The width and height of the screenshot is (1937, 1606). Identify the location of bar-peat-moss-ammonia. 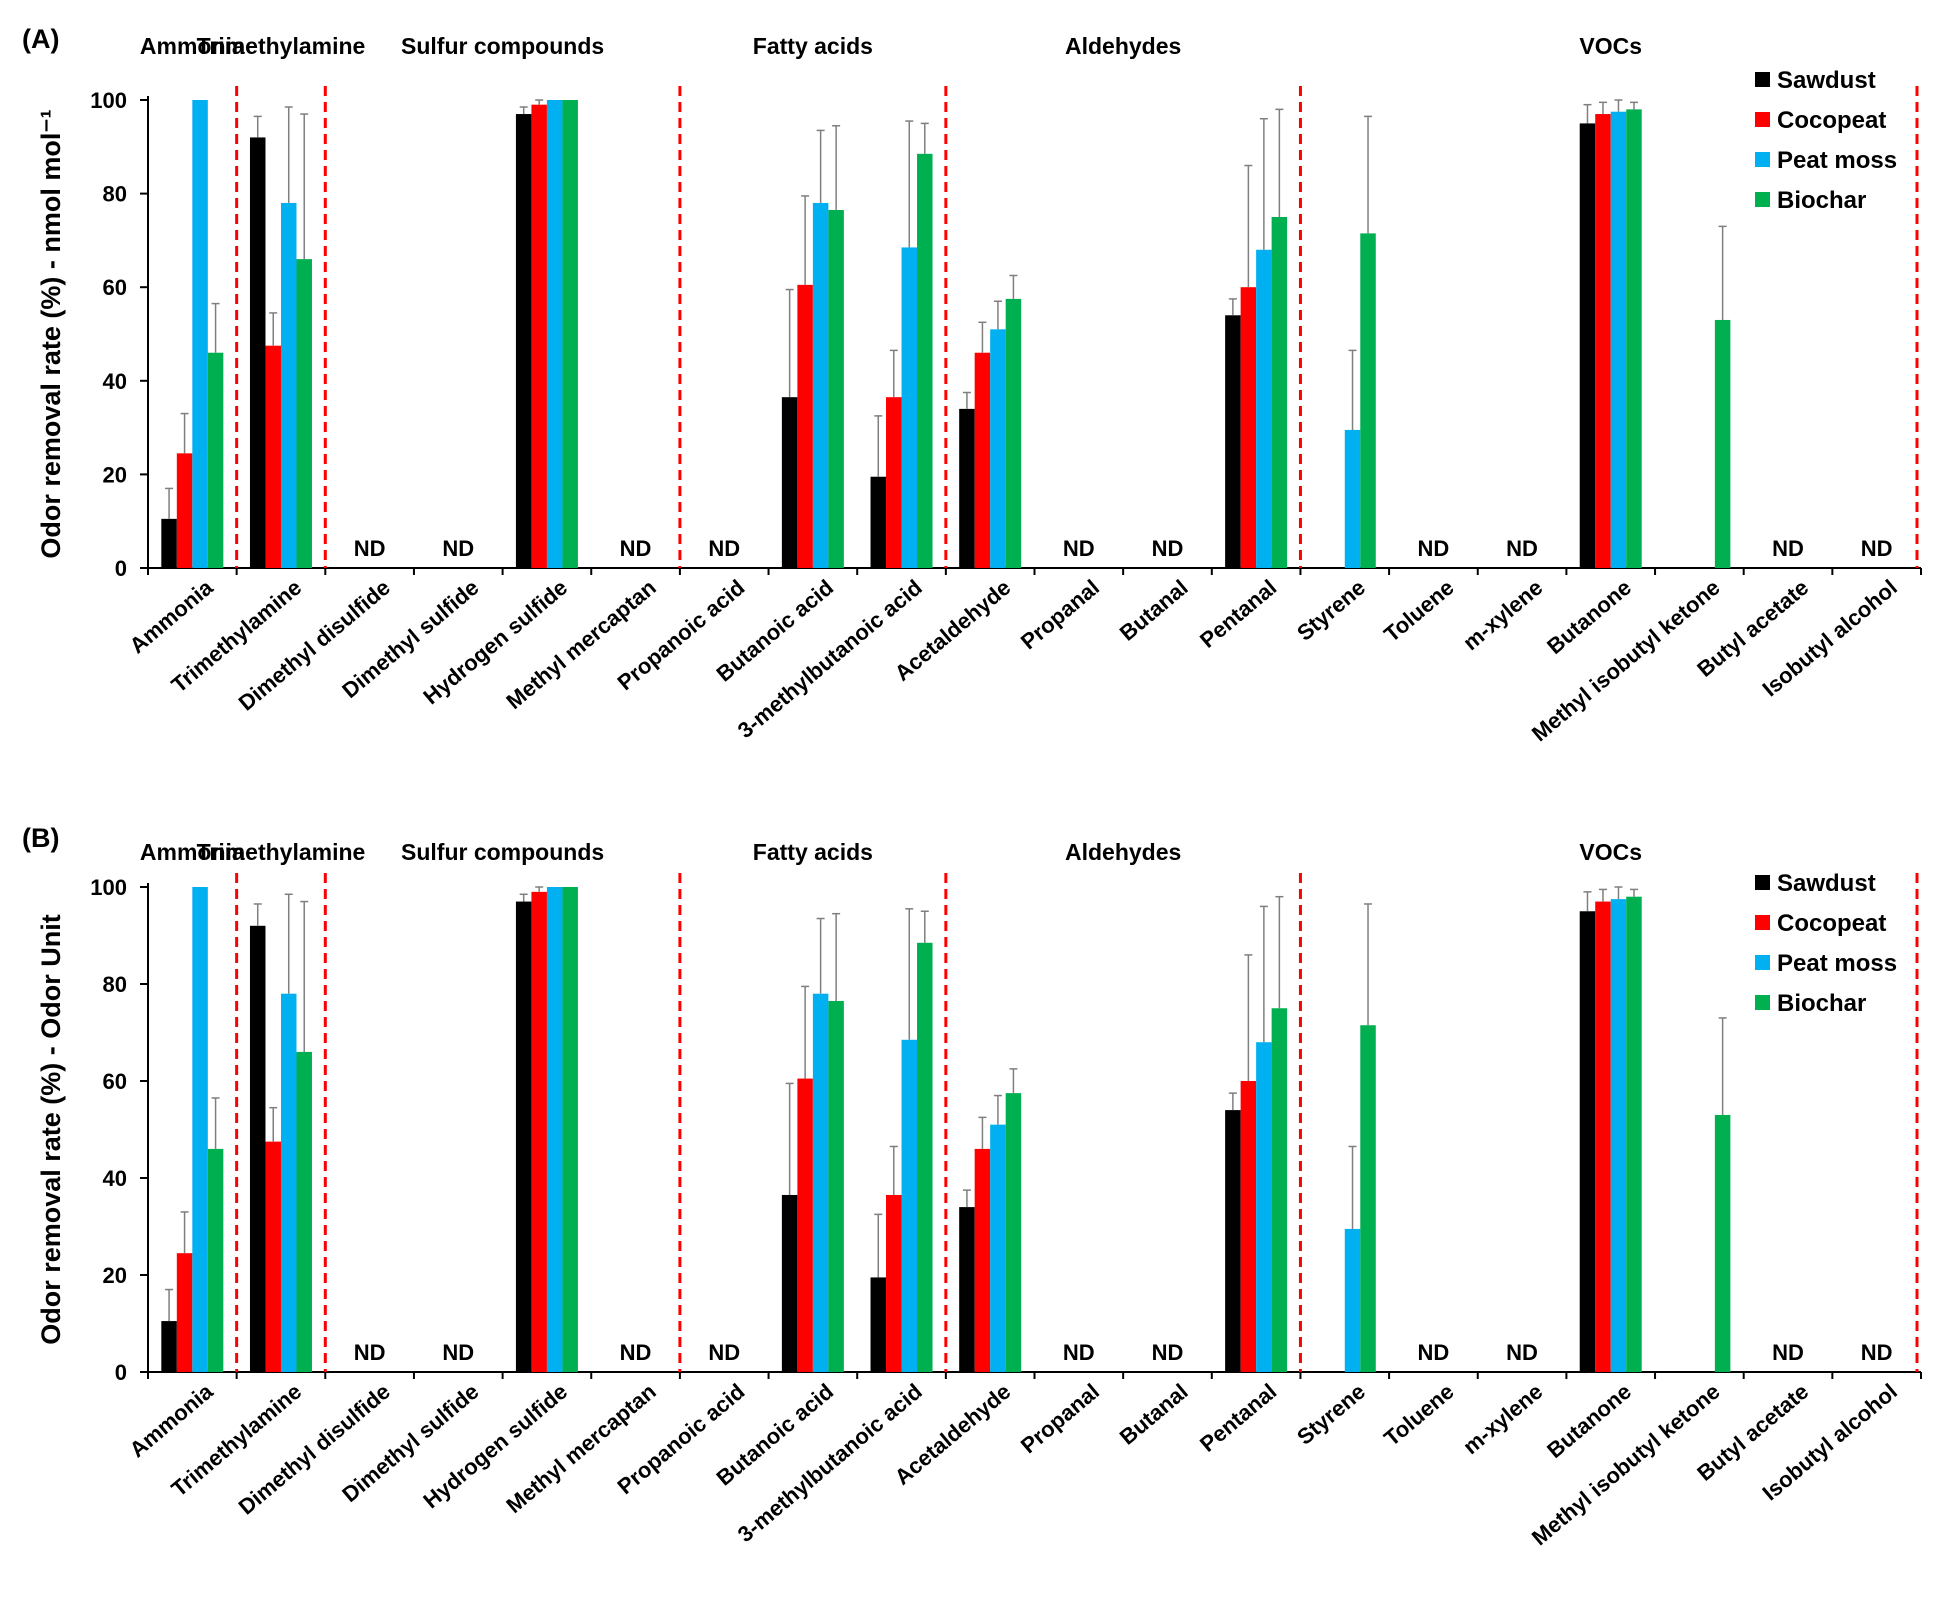
(200, 1129).